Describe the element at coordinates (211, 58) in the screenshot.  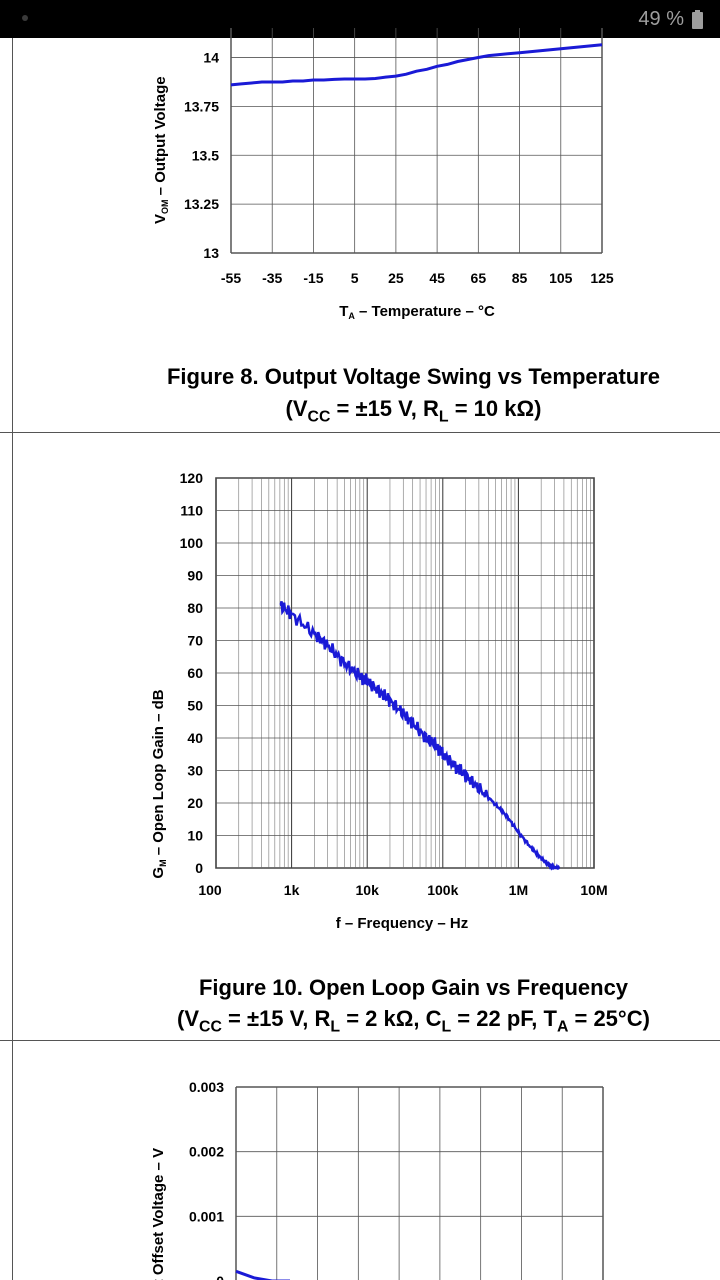
I see `figure8-y-tick-label: 14` at that location.